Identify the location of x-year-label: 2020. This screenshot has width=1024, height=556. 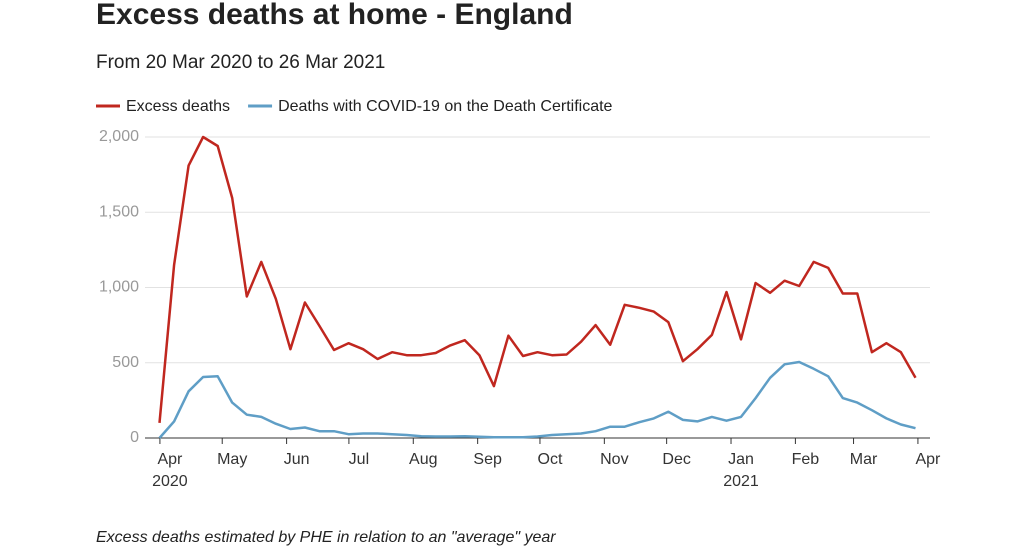
(170, 481).